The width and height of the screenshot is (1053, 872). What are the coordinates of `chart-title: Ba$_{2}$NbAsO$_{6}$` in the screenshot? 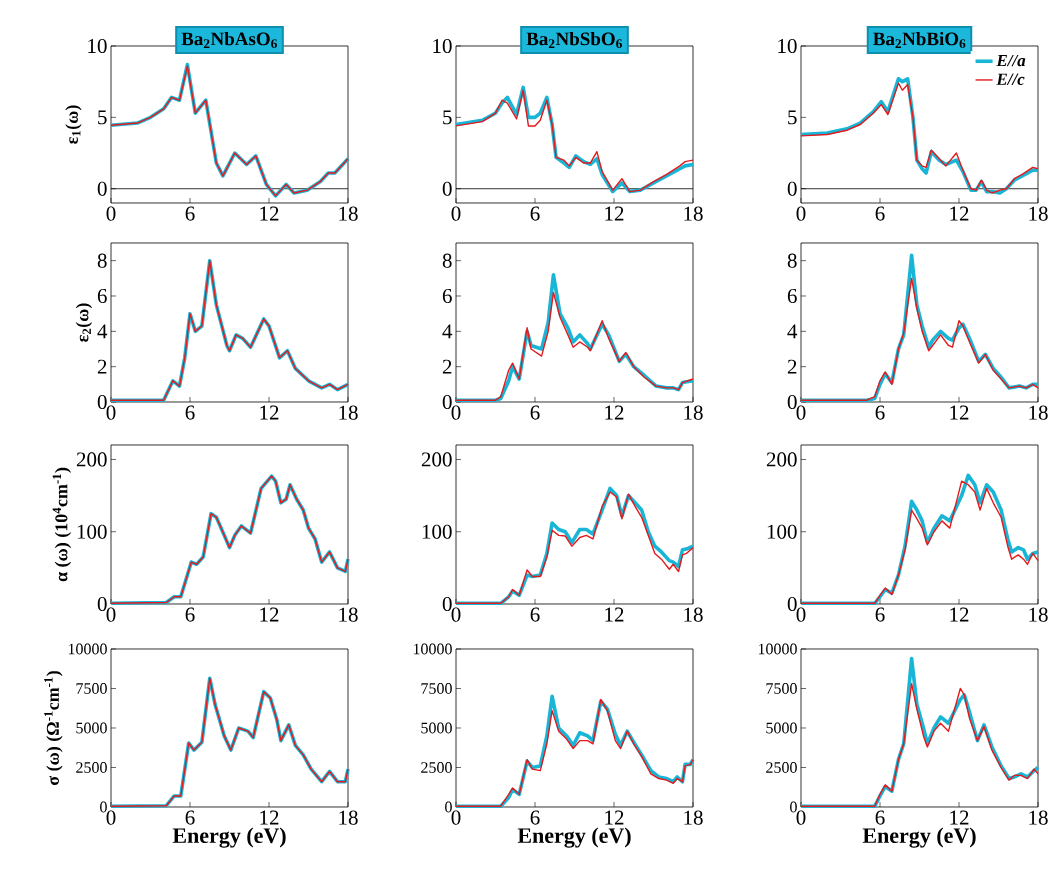 It's located at (229, 40).